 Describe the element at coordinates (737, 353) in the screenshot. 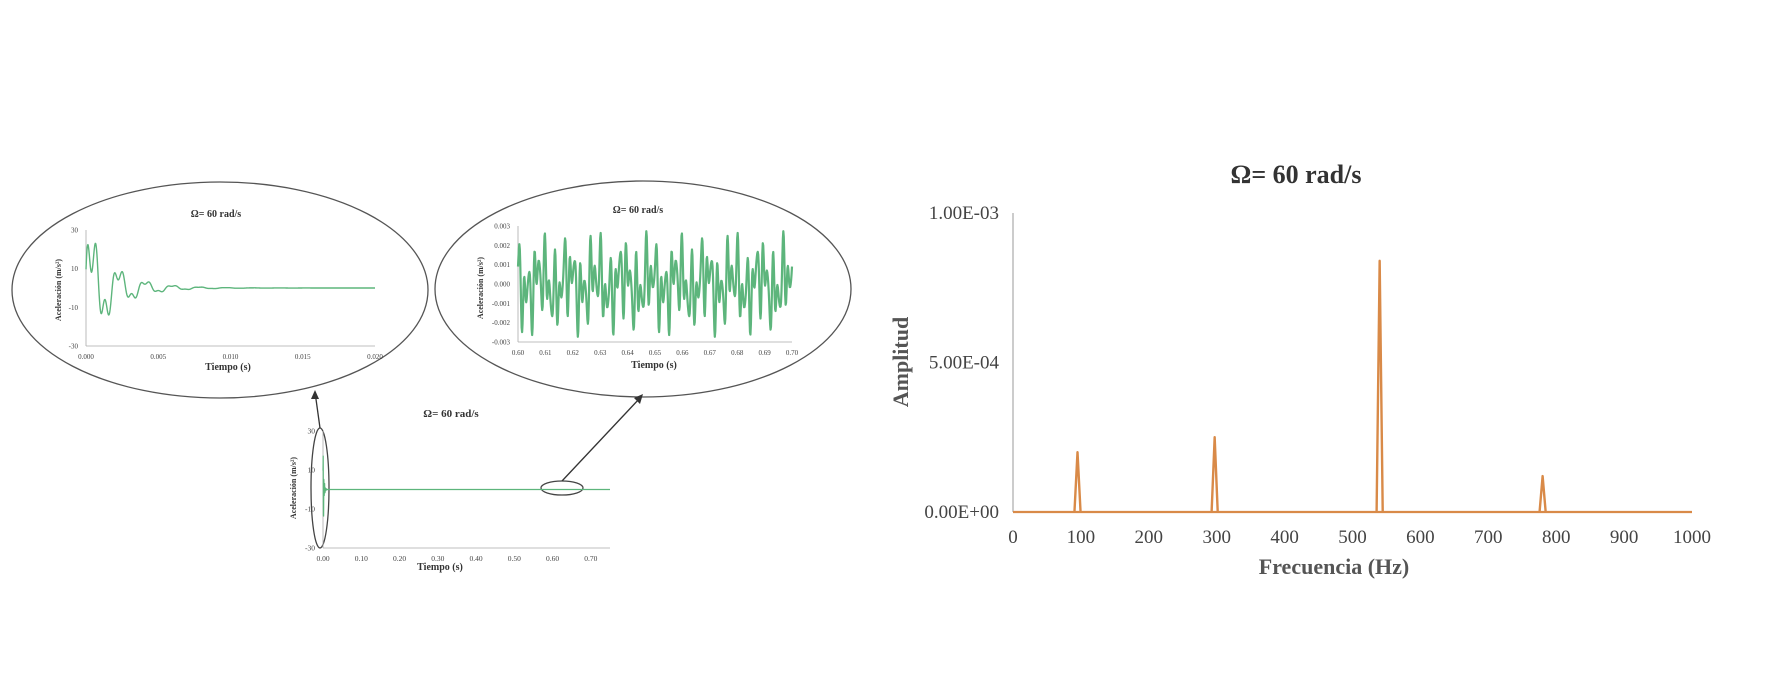

I see `x-tick-label: 0.68` at that location.